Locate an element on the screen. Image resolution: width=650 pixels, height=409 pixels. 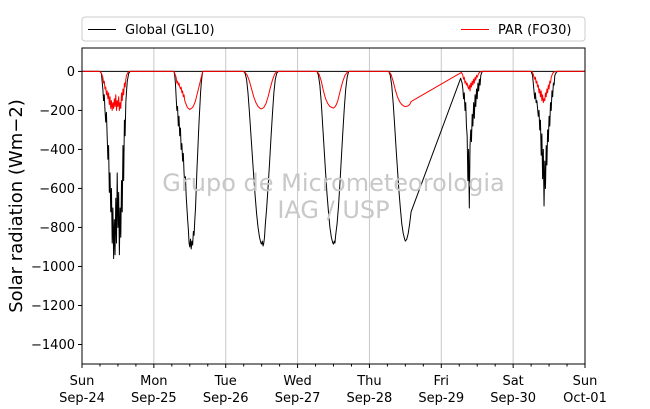
x-tick-label-date-6: Sep-30 is located at coordinates (513, 398).